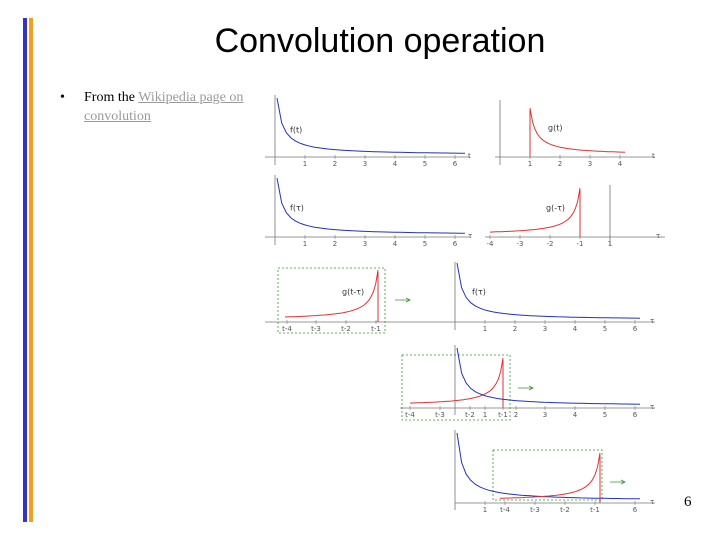  I want to click on page-number: 6, so click(688, 502).